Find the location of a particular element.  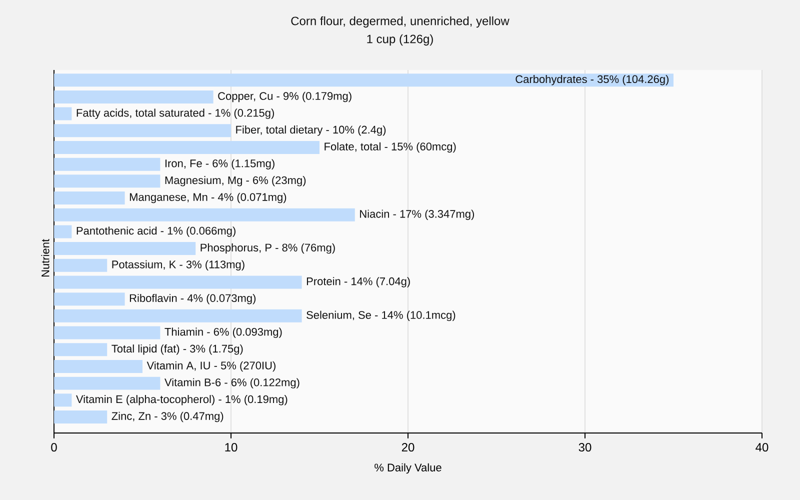

y-tick-label: Carbohydrates - 35% (104.26g) is located at coordinates (592, 80).